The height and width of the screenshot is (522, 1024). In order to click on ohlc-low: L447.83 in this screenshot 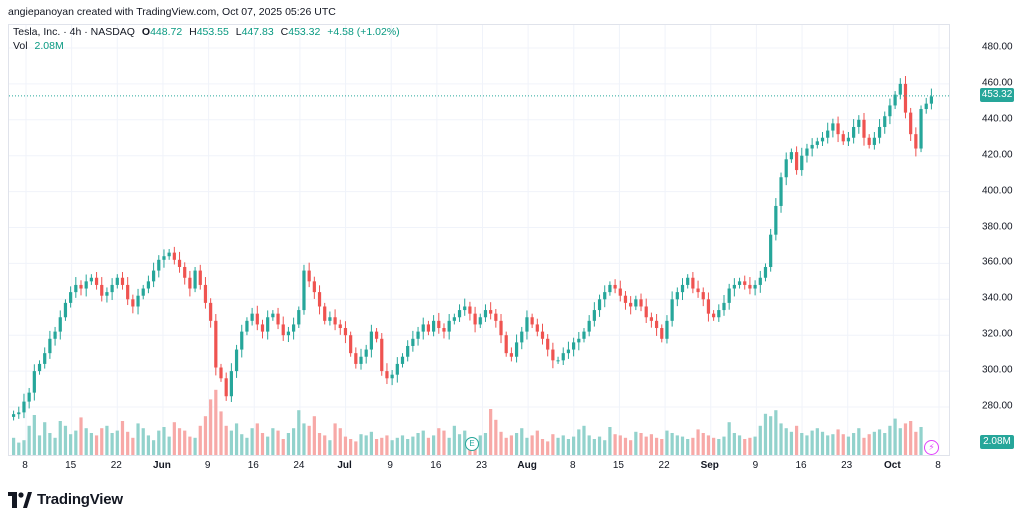, I will do `click(254, 32)`.